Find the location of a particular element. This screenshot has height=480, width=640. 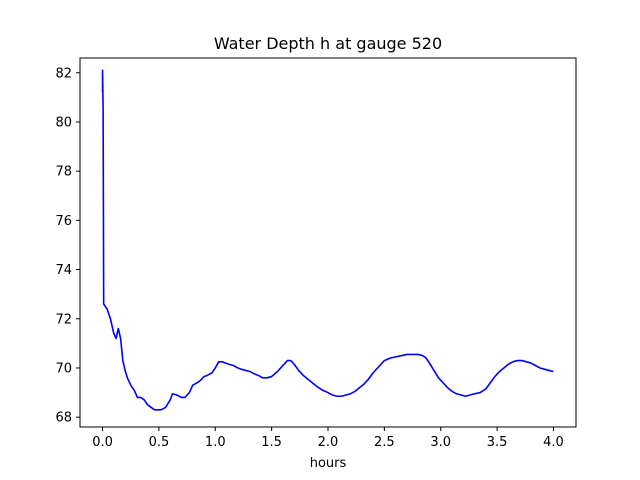

y-tick-label: 74 is located at coordinates (63, 270).